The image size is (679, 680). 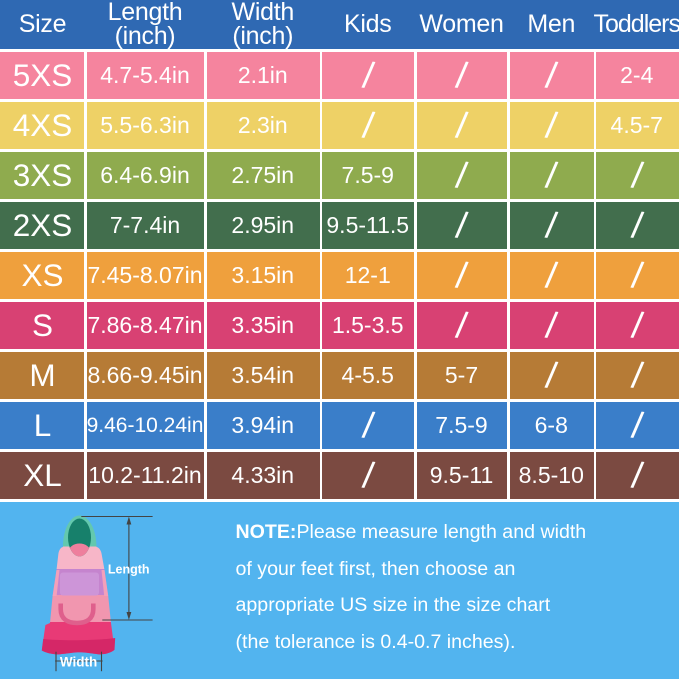 I want to click on svg-text: Length, so click(x=129, y=569).